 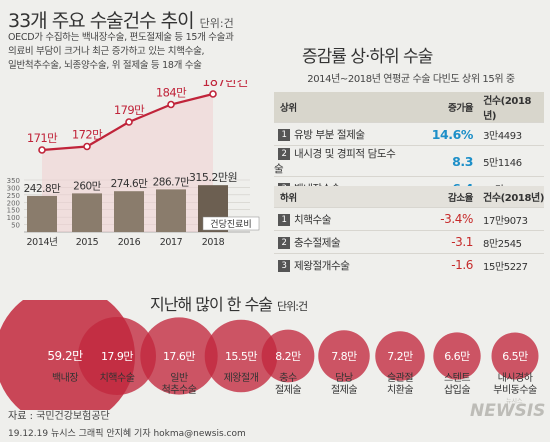 I want to click on chart-title: 33개 주요 수술건수 추이 단위:건, so click(x=121, y=19).